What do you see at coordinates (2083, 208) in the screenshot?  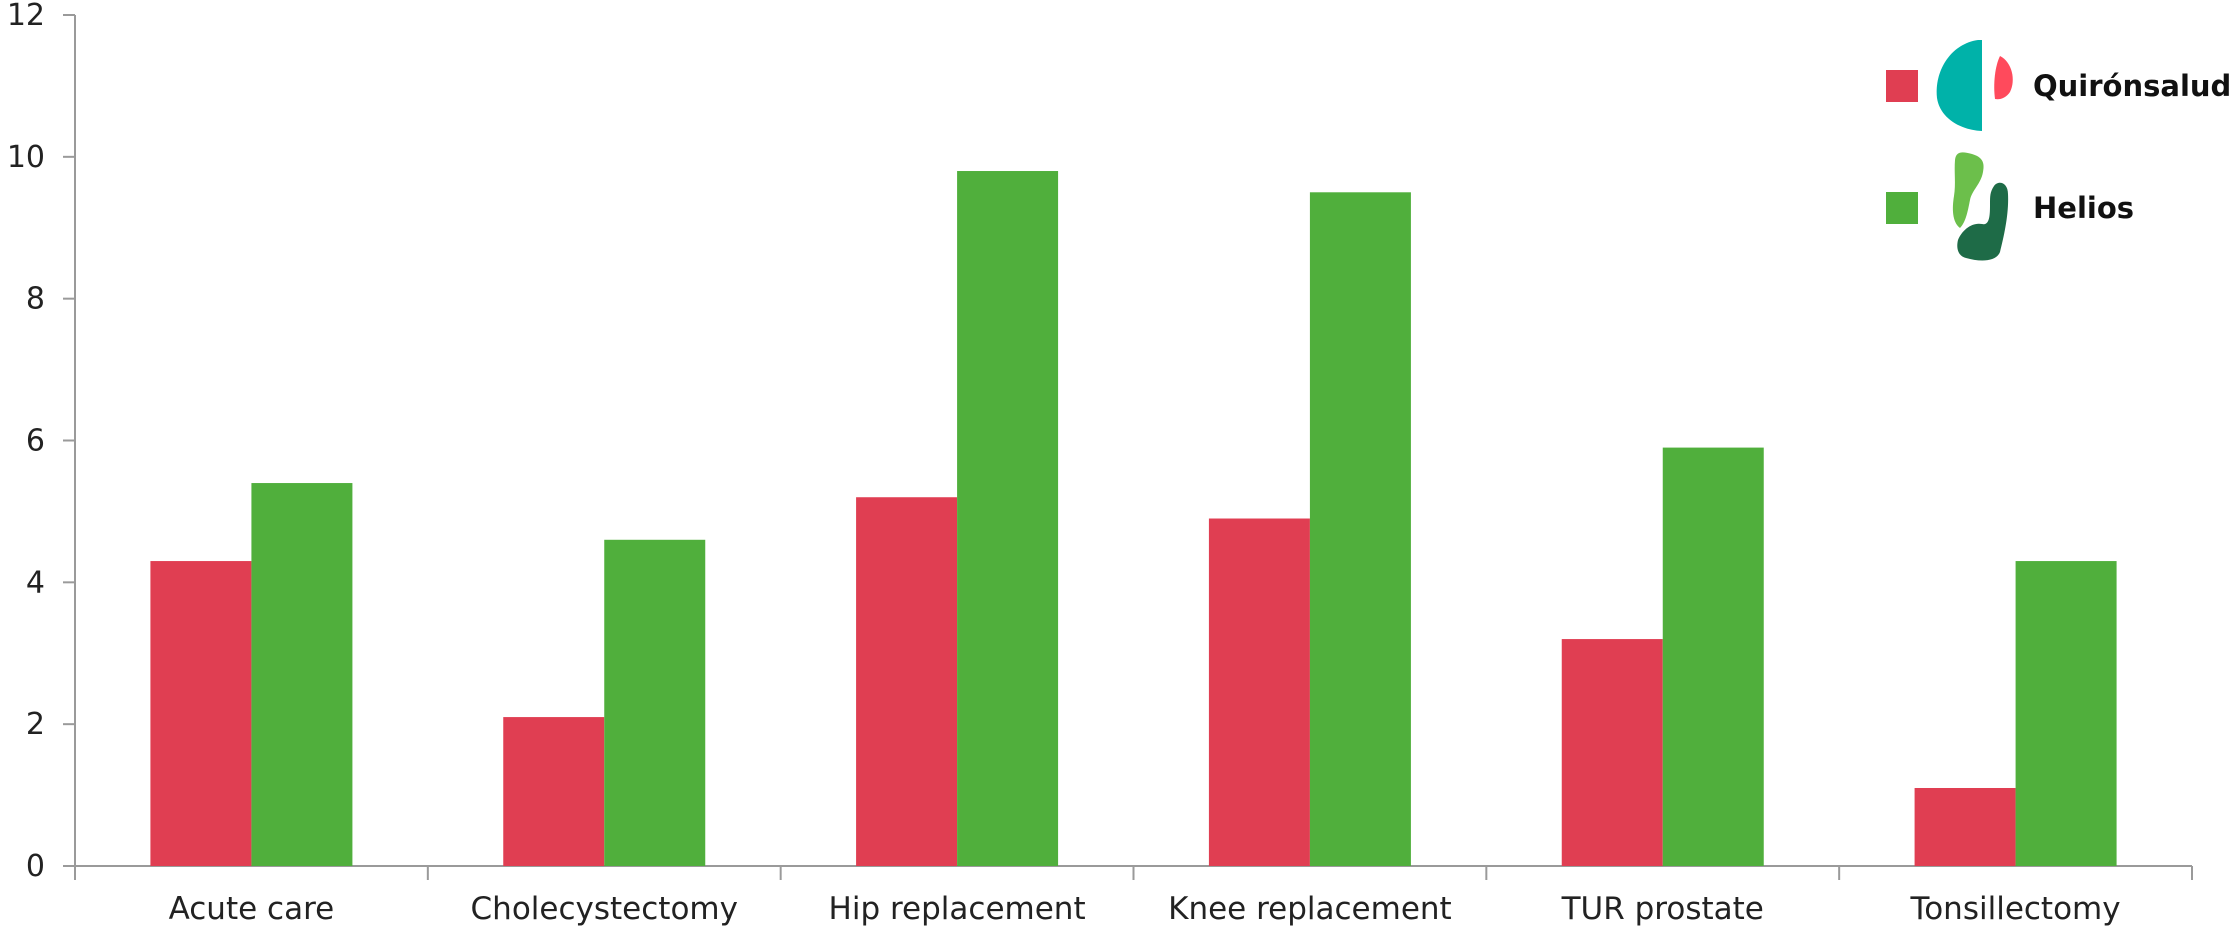 I see `legend-label: Helios` at bounding box center [2083, 208].